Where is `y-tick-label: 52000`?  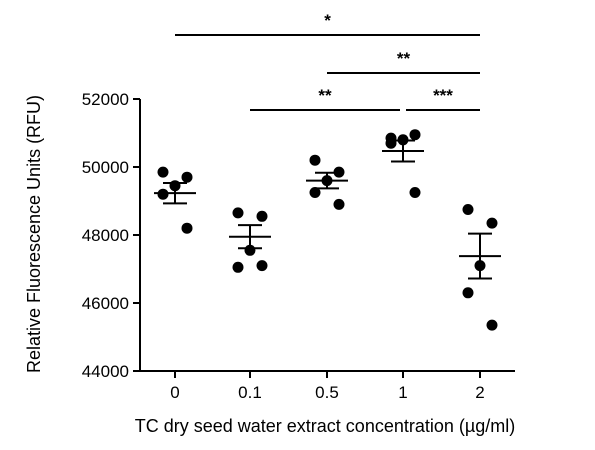
y-tick-label: 52000 is located at coordinates (105, 99).